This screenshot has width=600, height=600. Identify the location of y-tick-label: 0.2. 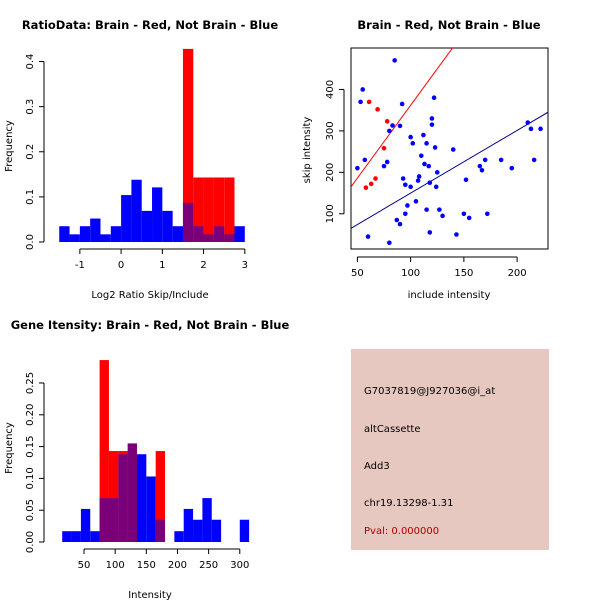
(30, 152).